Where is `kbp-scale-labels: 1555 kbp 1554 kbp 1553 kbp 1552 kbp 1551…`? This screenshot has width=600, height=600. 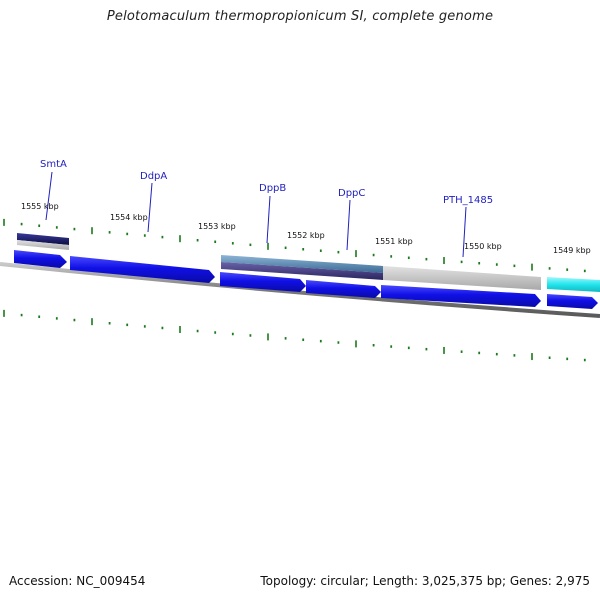 kbp-scale-labels: 1555 kbp 1554 kbp 1553 kbp 1552 kbp 1551… is located at coordinates (306, 228).